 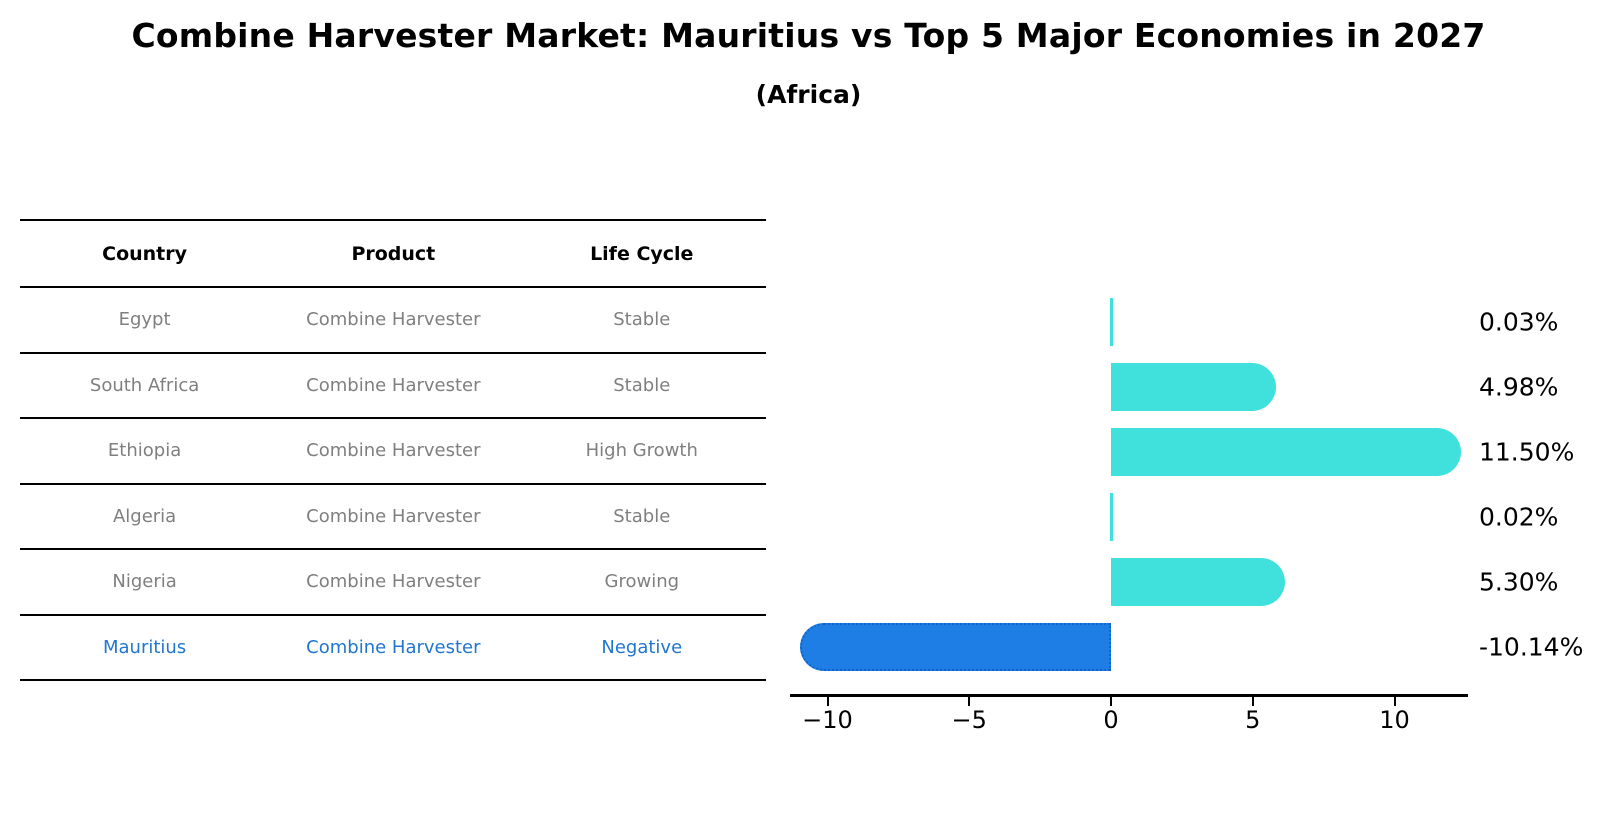 I want to click on bar-value-label: 0.02%, so click(x=1519, y=517).